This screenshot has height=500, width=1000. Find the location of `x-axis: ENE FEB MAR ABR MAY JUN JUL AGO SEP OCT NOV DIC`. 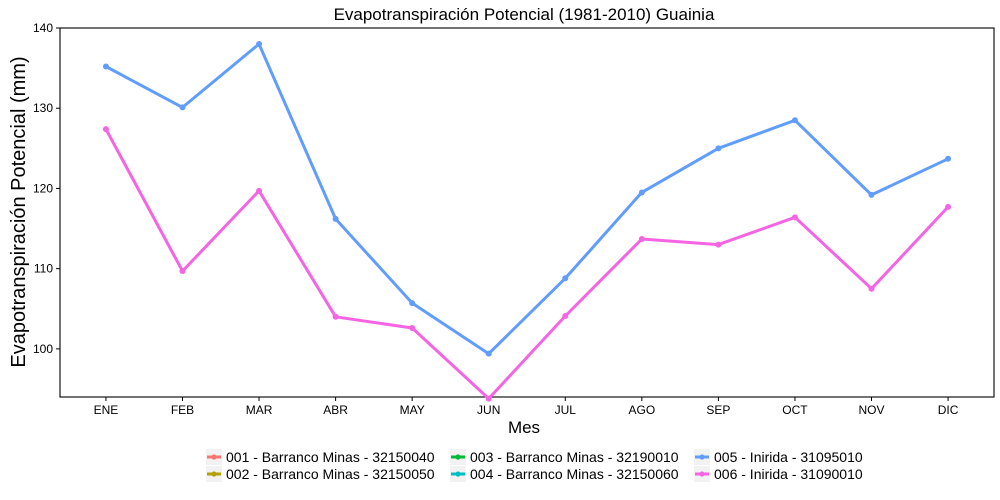

x-axis: ENE FEB MAR ABR MAY JUN JUL AGO SEP OCT NOV DIC is located at coordinates (526, 407).